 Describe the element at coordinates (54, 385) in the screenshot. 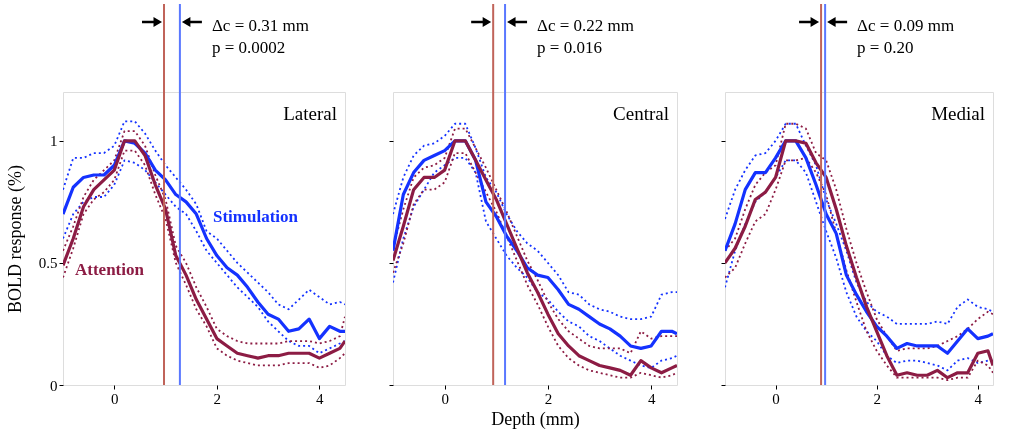

I see `y-tick-label: 0` at that location.